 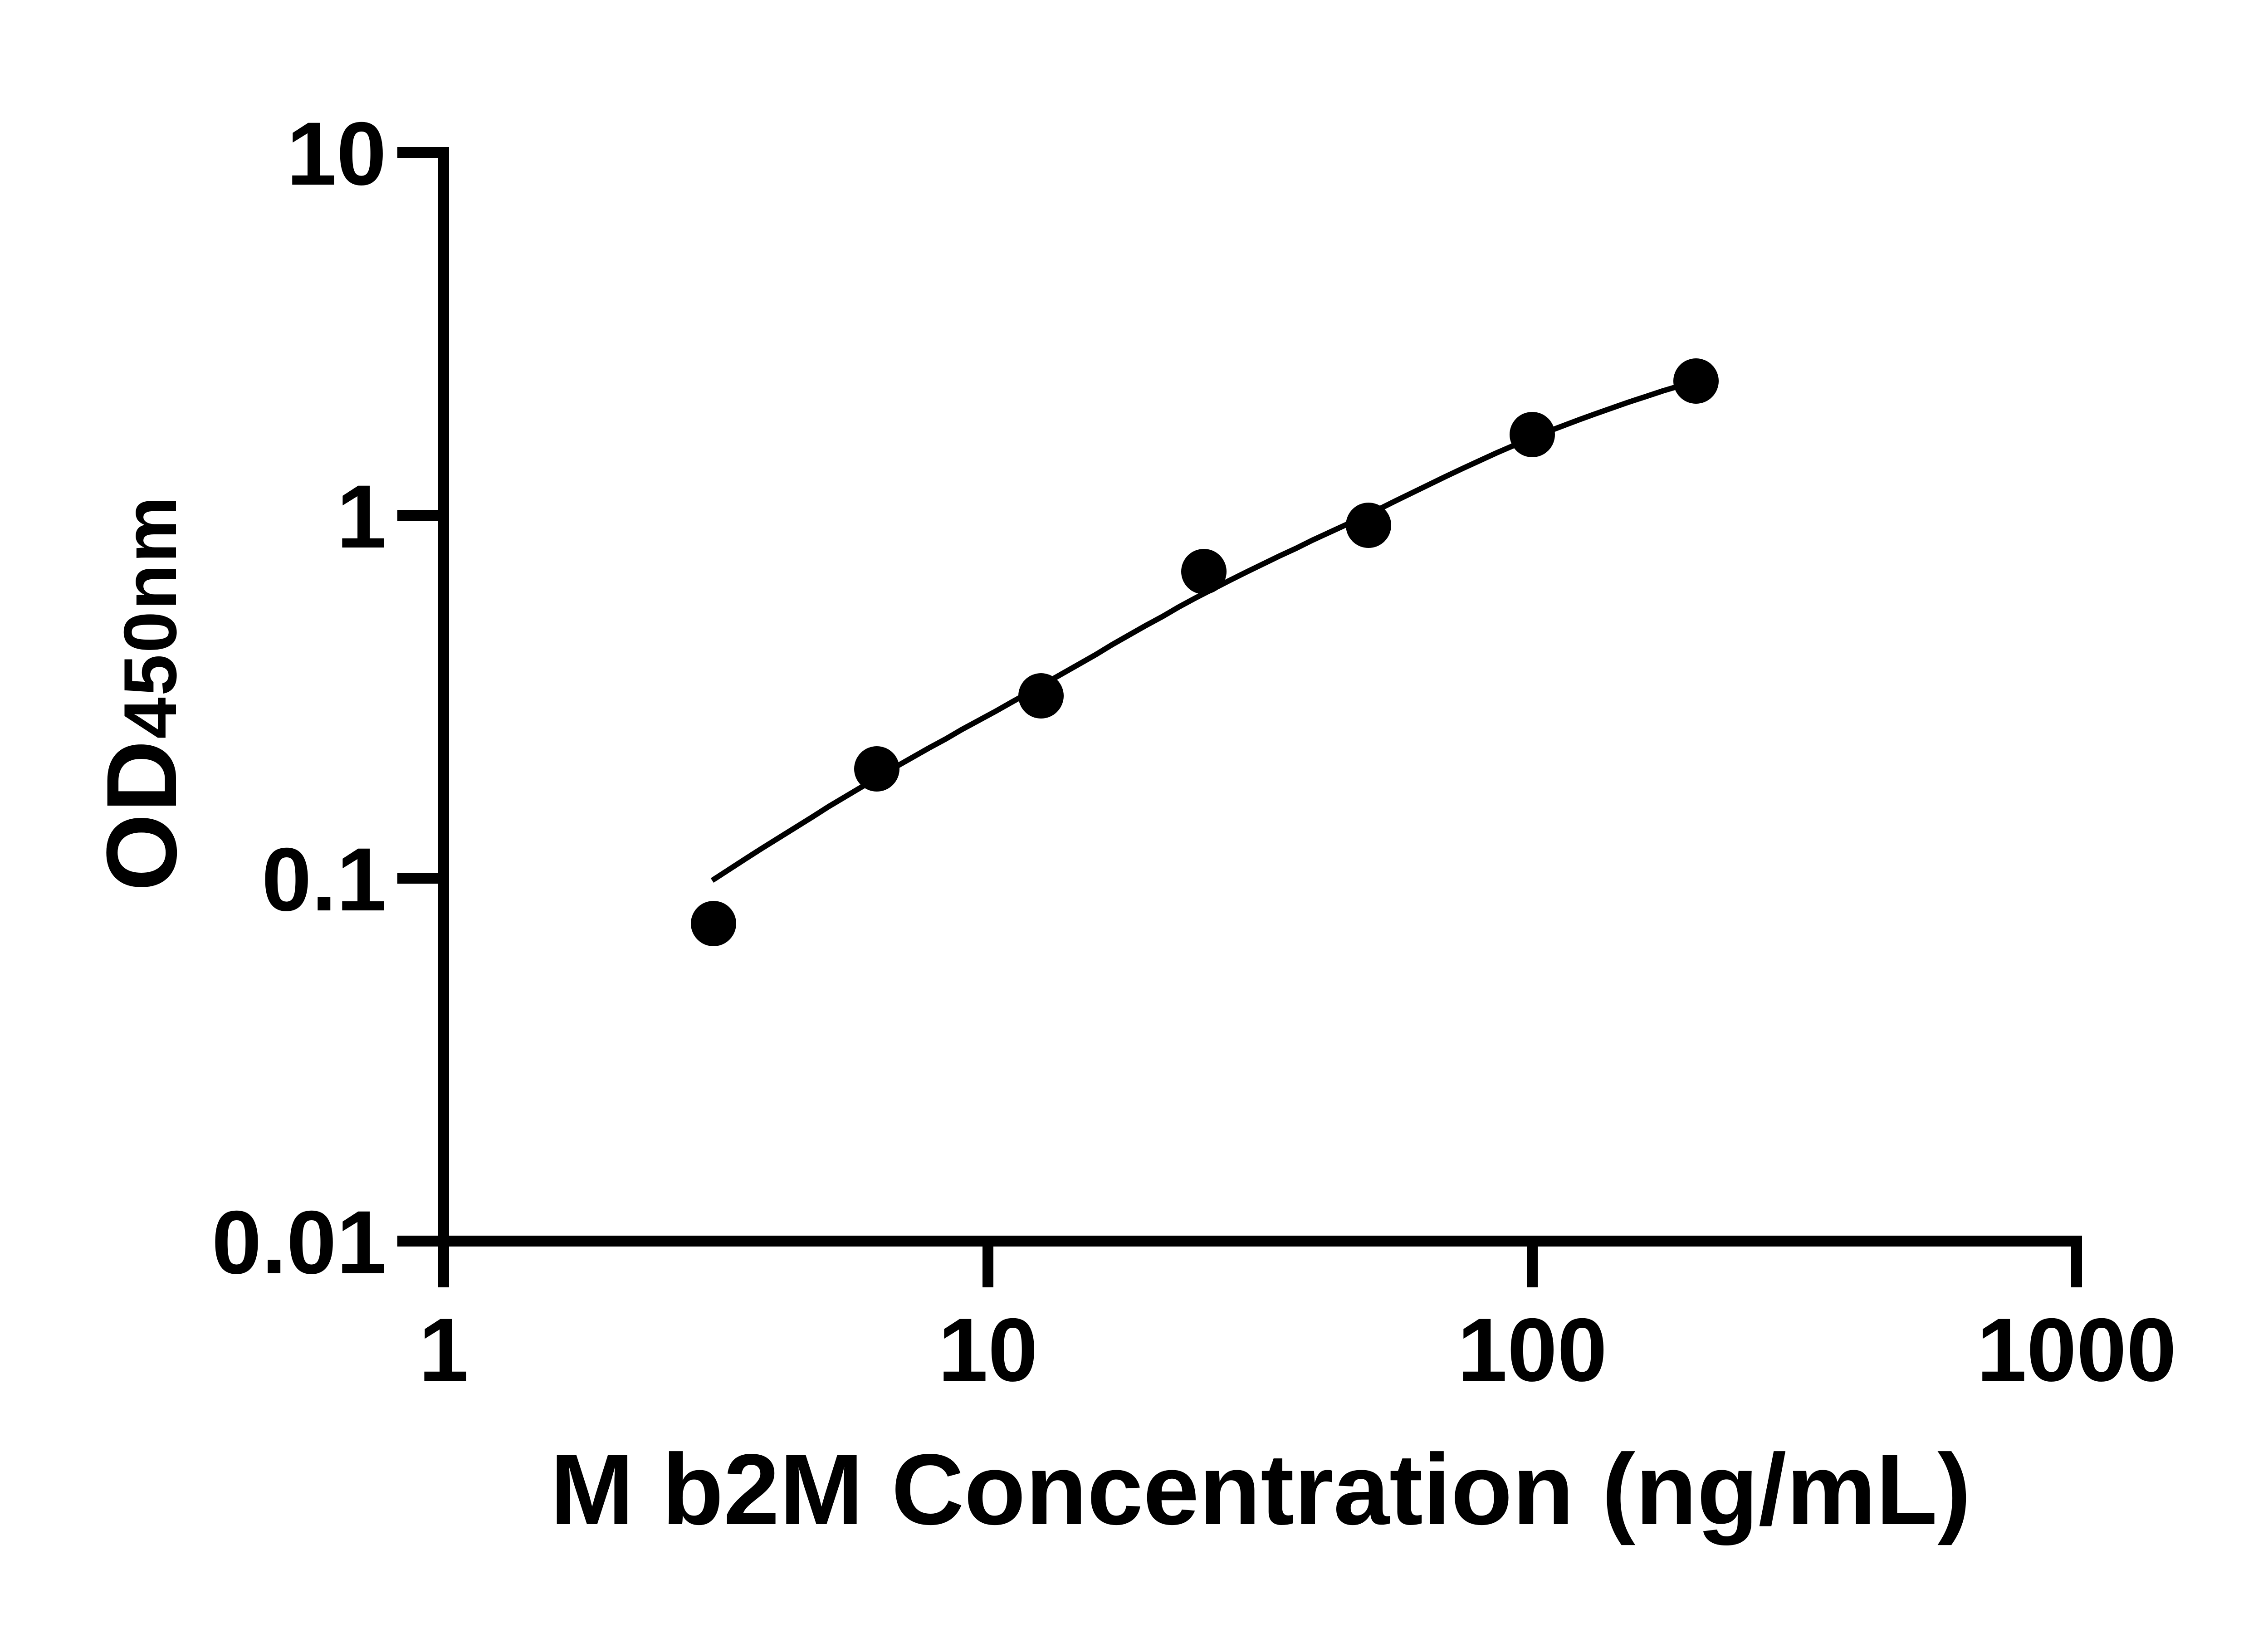 What do you see at coordinates (2076, 1350) in the screenshot?
I see `svg-text: 1000` at bounding box center [2076, 1350].